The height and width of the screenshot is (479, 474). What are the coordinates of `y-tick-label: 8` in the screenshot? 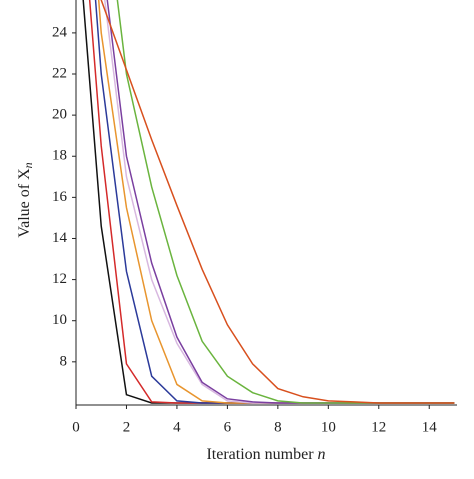 It's located at (64, 361).